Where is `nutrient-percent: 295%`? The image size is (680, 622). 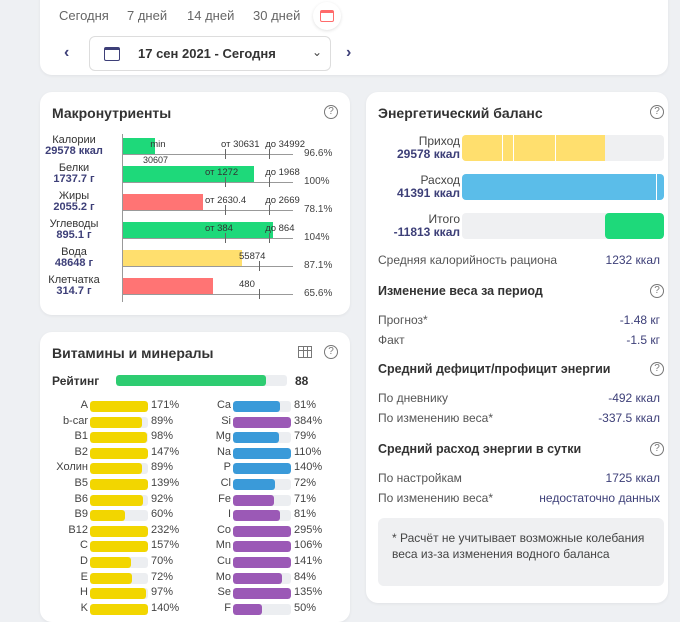 nutrient-percent: 295% is located at coordinates (308, 529).